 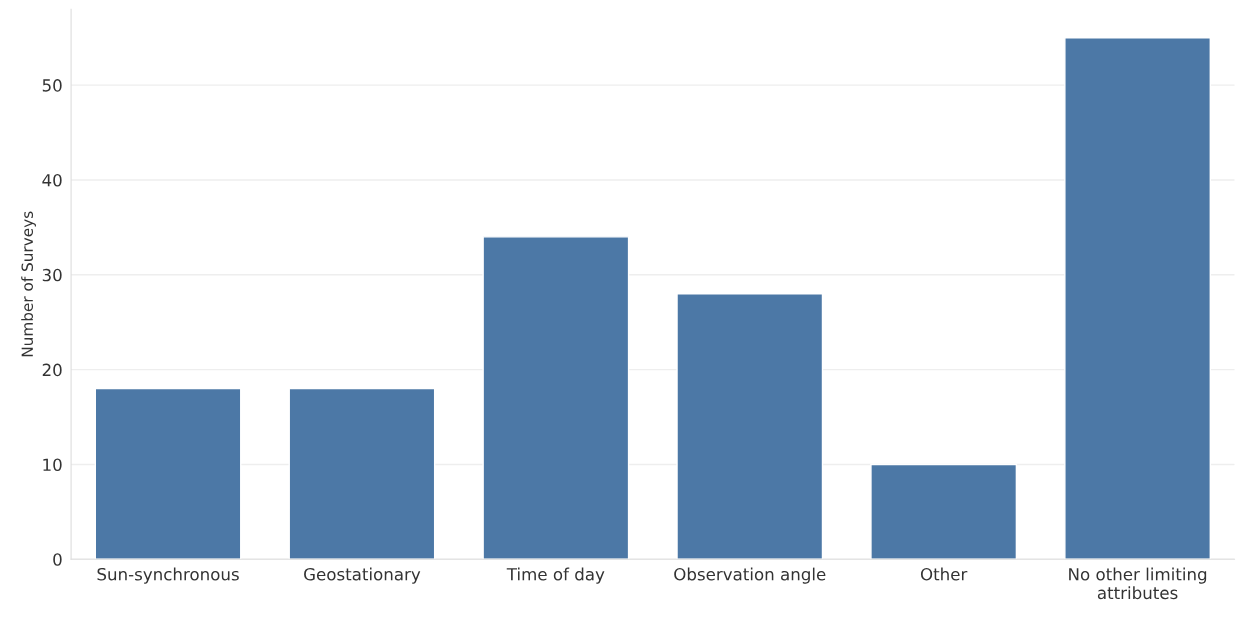 What do you see at coordinates (944, 574) in the screenshot?
I see `x-tick-label: Other` at bounding box center [944, 574].